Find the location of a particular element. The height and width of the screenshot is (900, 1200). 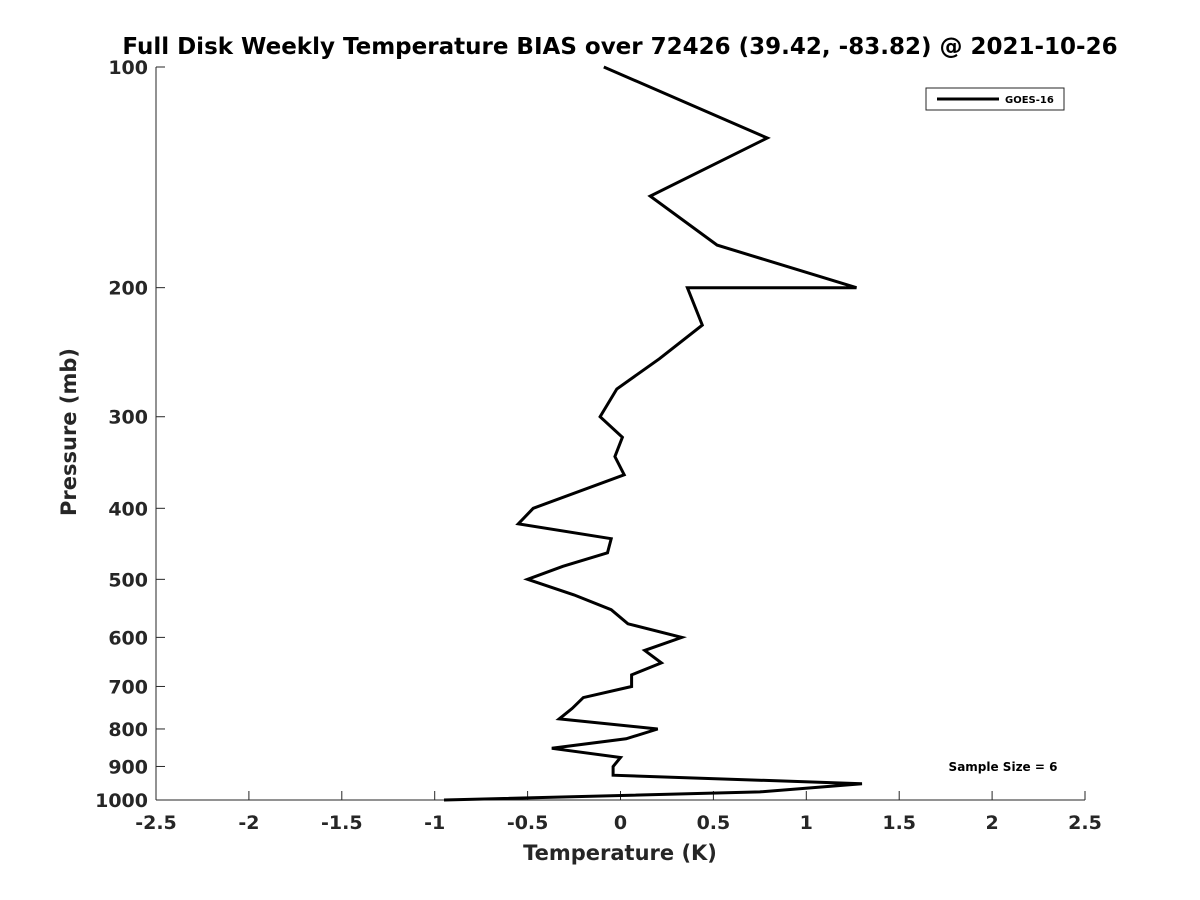

legend-label-goes-16: GOES-16 is located at coordinates (1029, 100).